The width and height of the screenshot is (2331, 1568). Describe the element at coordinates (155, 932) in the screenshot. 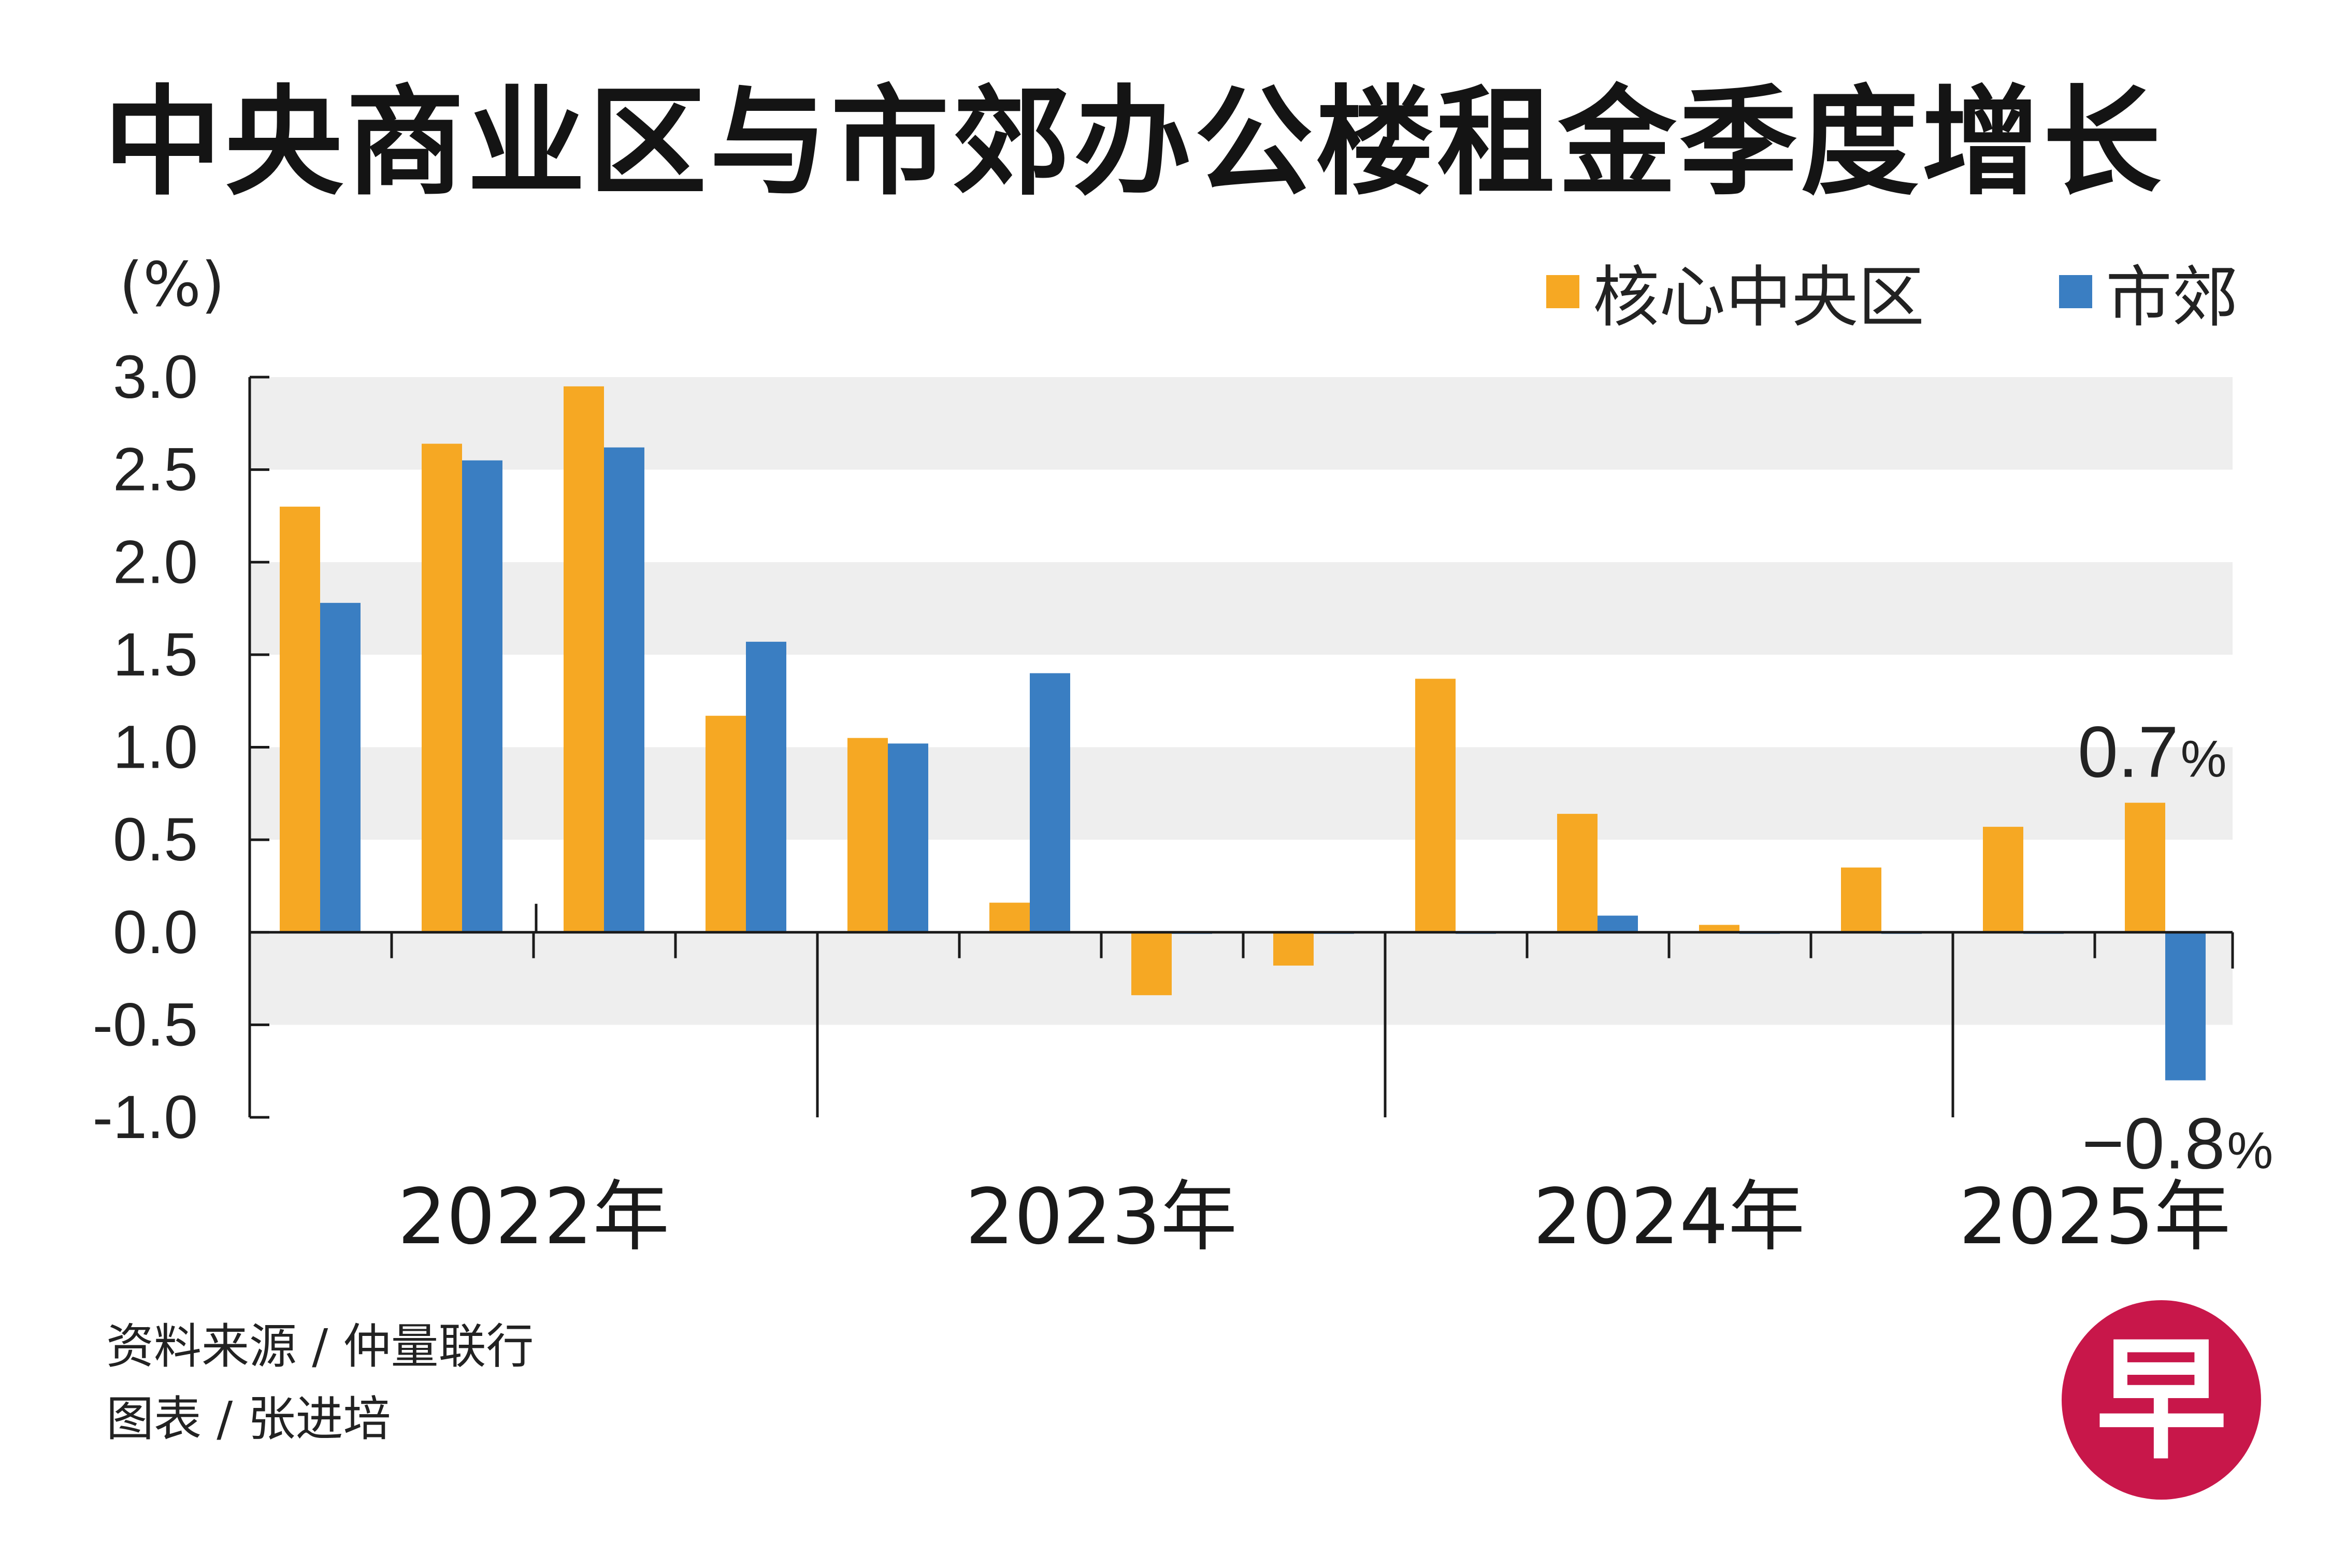

I see `y-tick-label: 0.0` at that location.